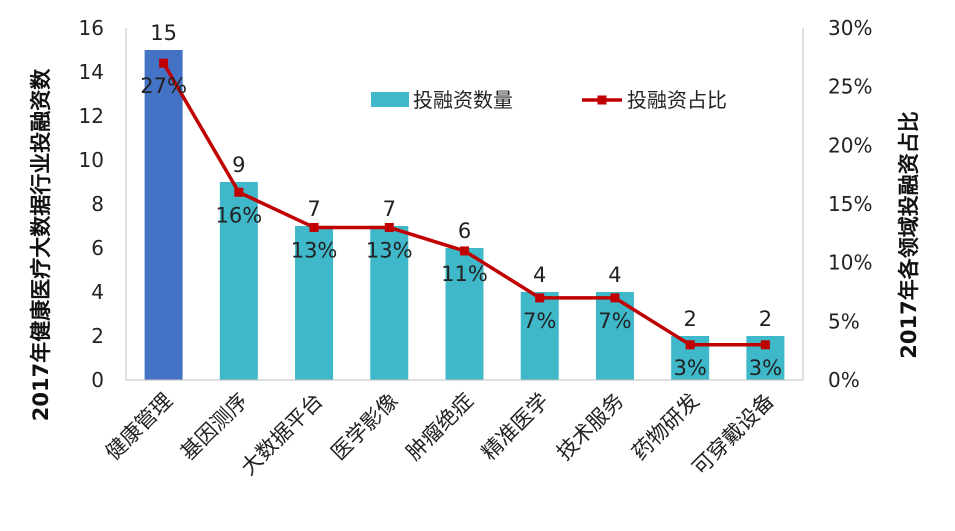 The image size is (955, 531). I want to click on left-axis-title-group: 2017年健康医疗大数据行业投融资数, so click(41, 244).